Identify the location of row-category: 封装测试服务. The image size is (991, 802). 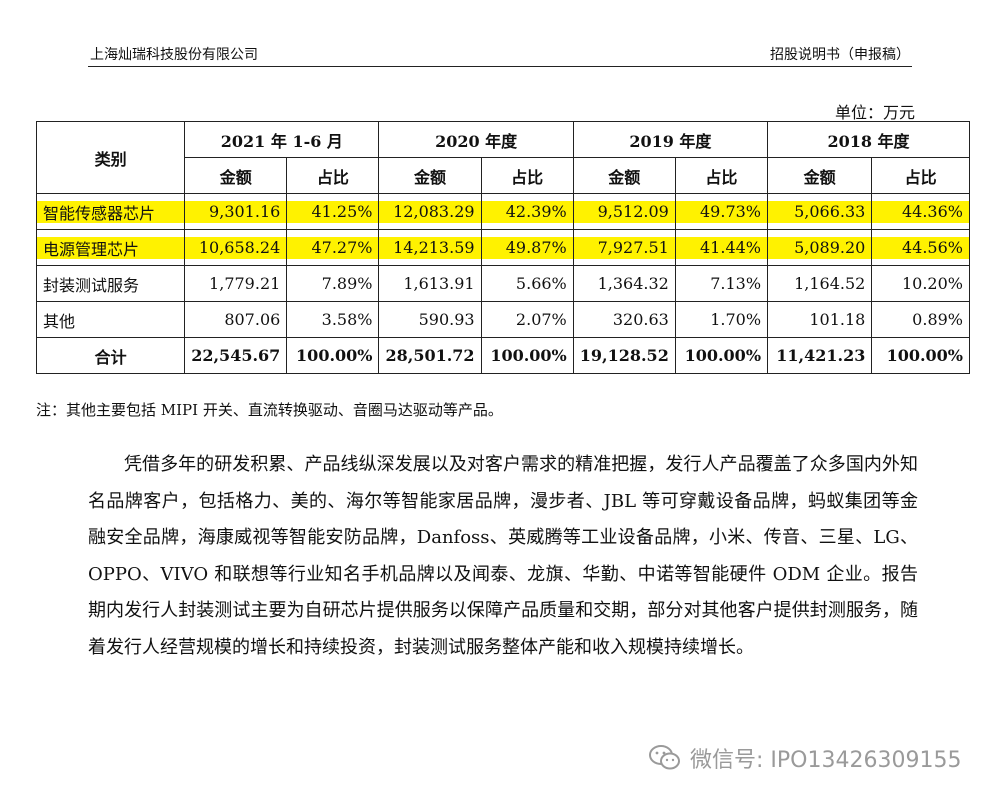
(110, 283).